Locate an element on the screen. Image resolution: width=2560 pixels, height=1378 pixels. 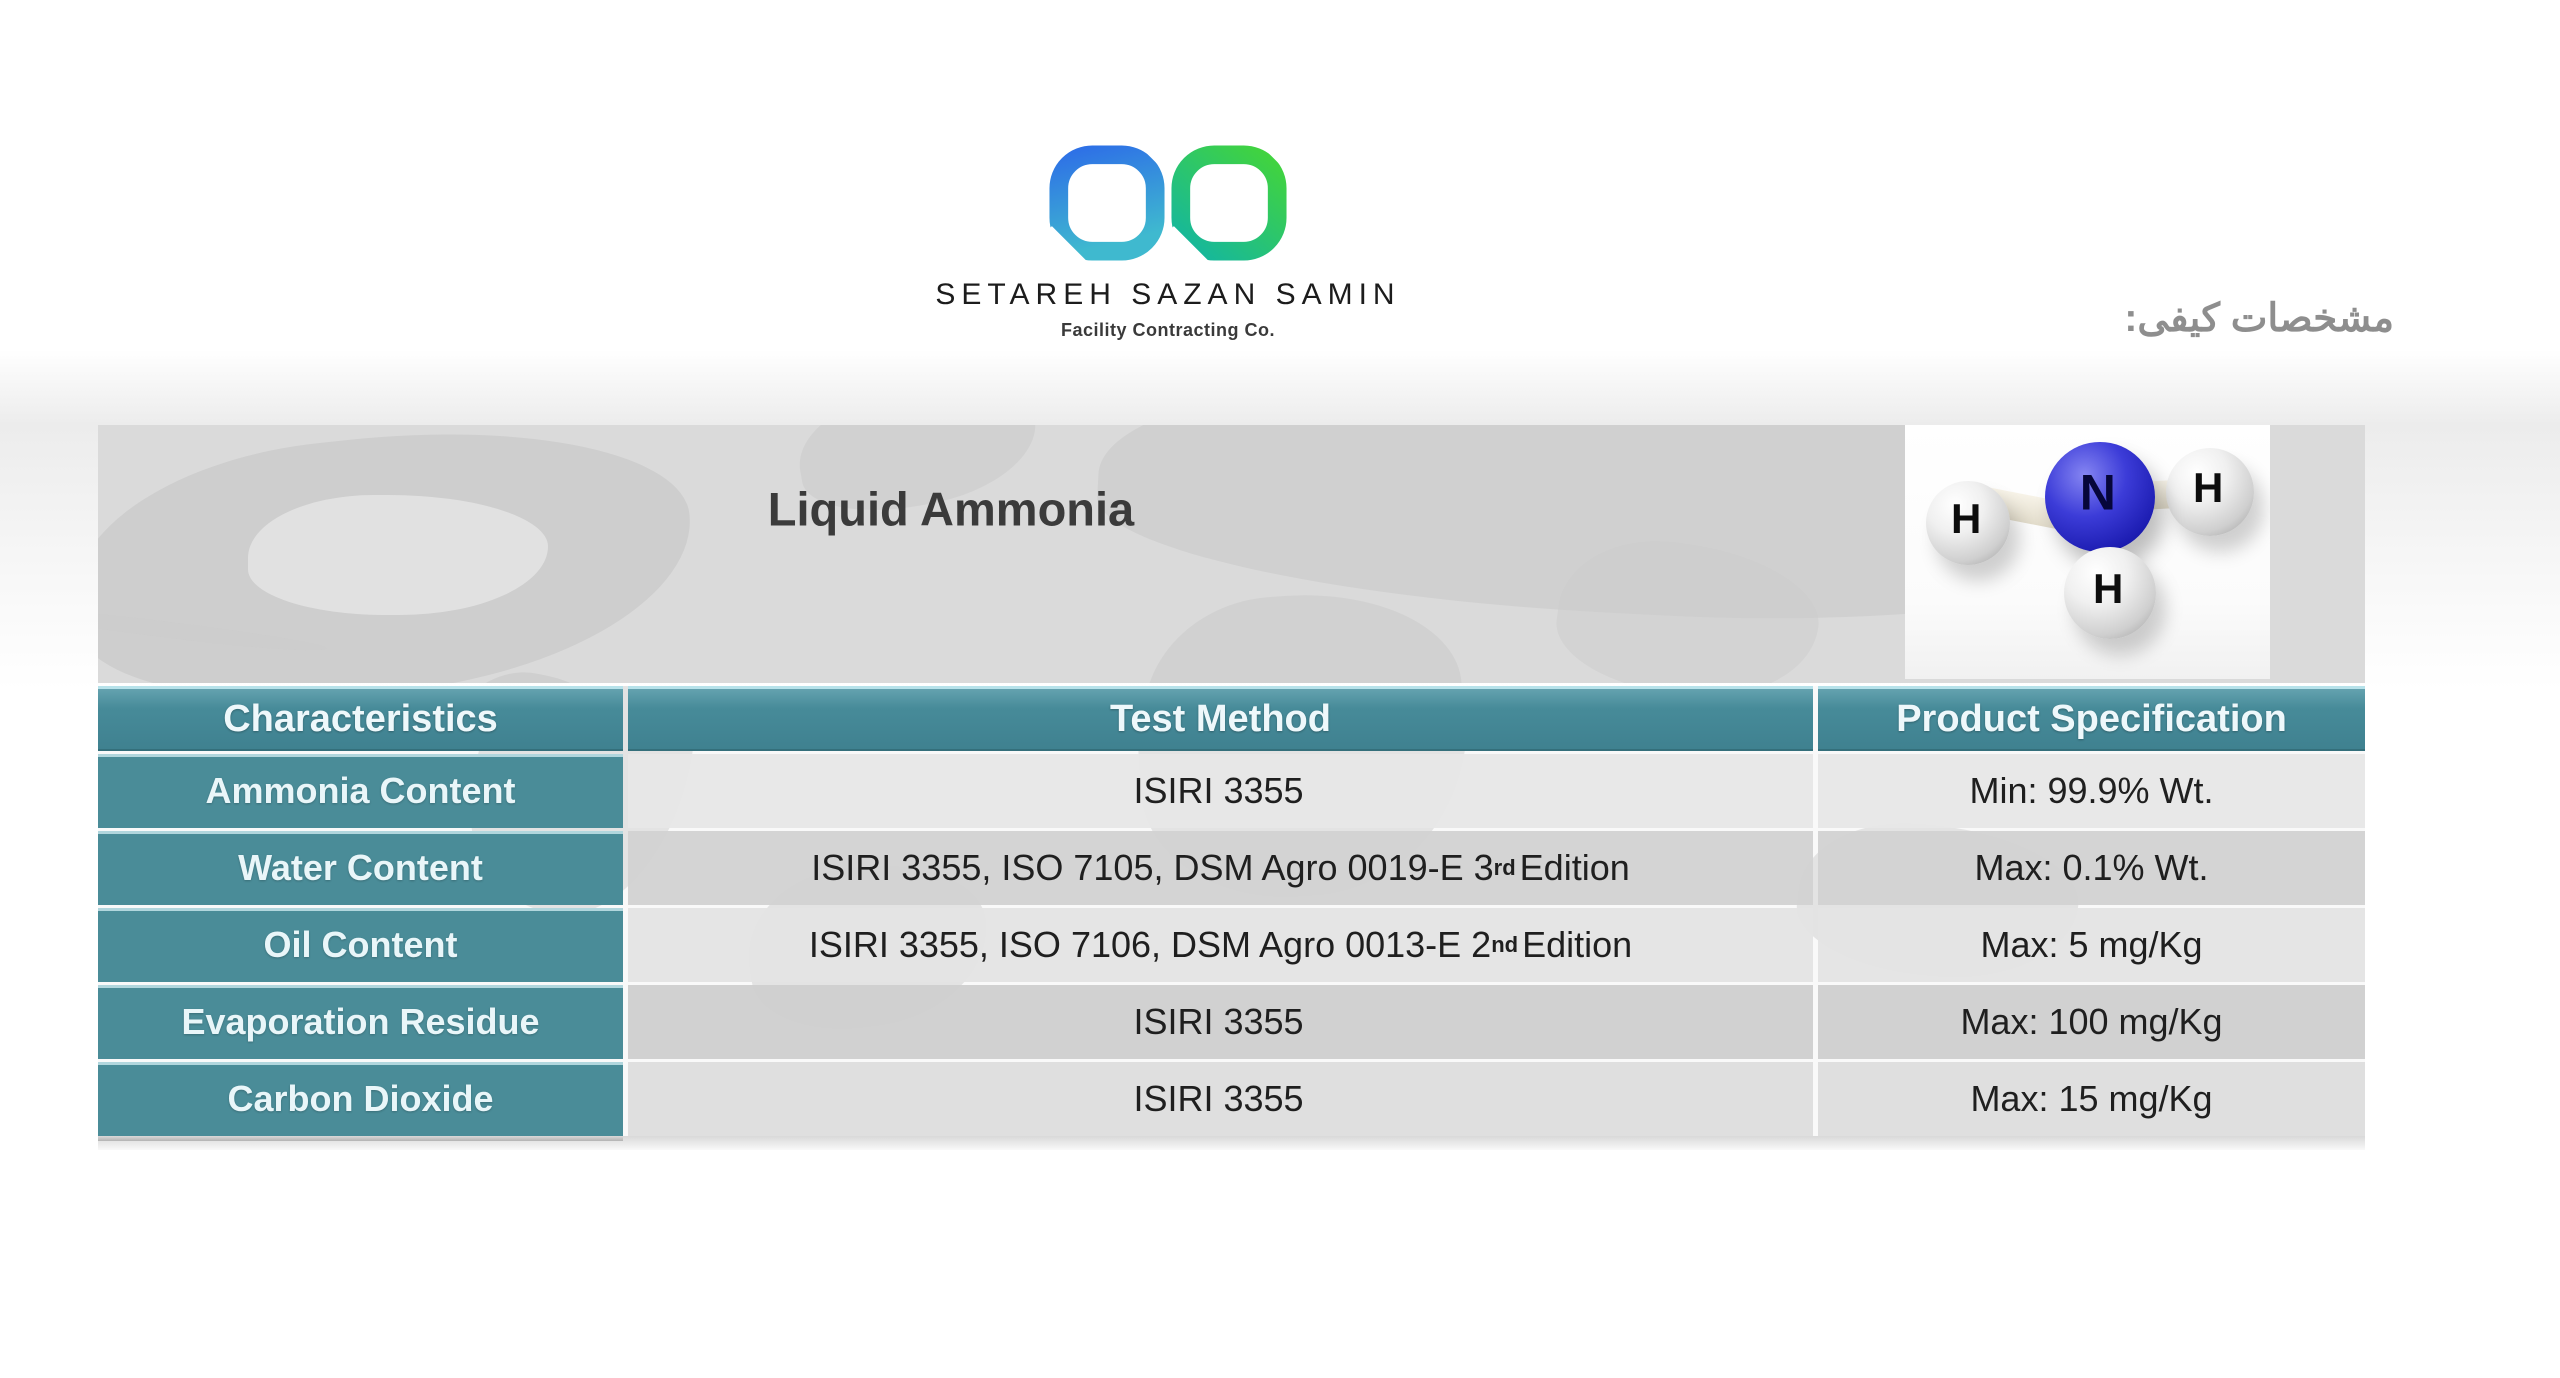
table-row: Carbon Dioxide ISIRI 3355 Max: 15 mg/Kg is located at coordinates (1231, 1099).